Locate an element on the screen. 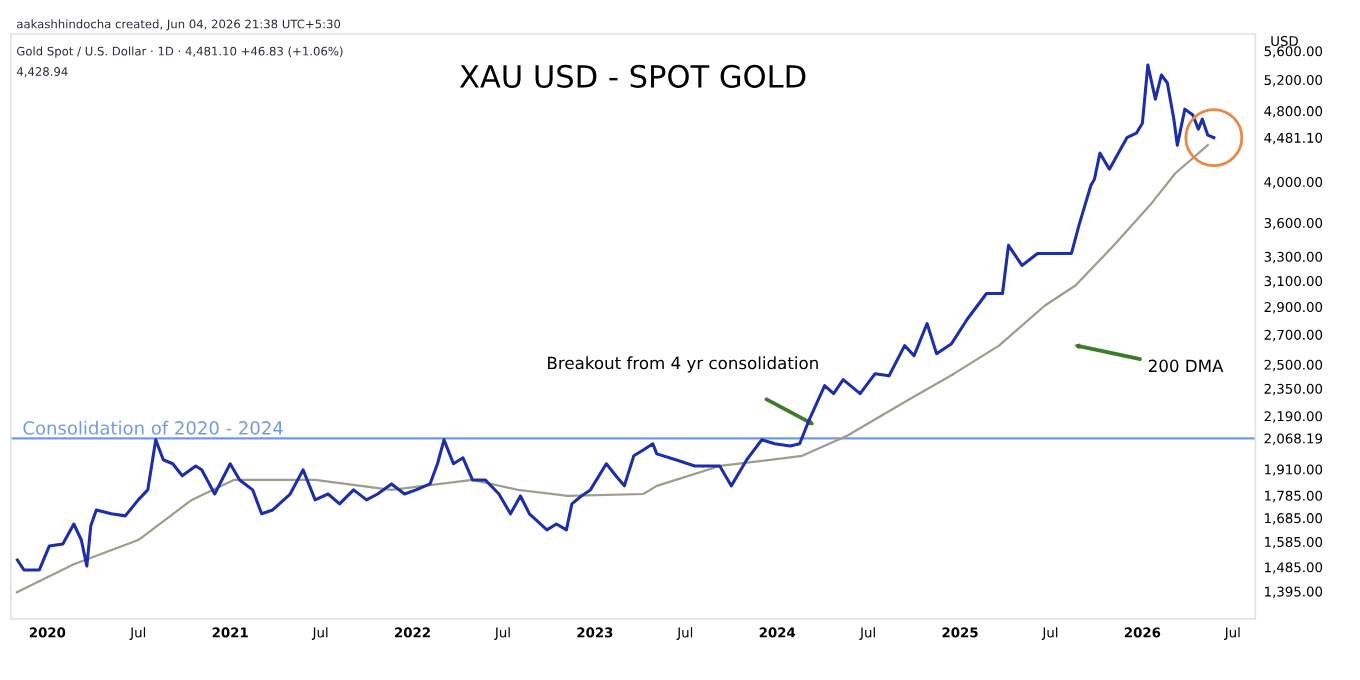 Image resolution: width=1360 pixels, height=680 pixels. ref-line-label: Consolidation of 2020 - 2024 is located at coordinates (153, 427).